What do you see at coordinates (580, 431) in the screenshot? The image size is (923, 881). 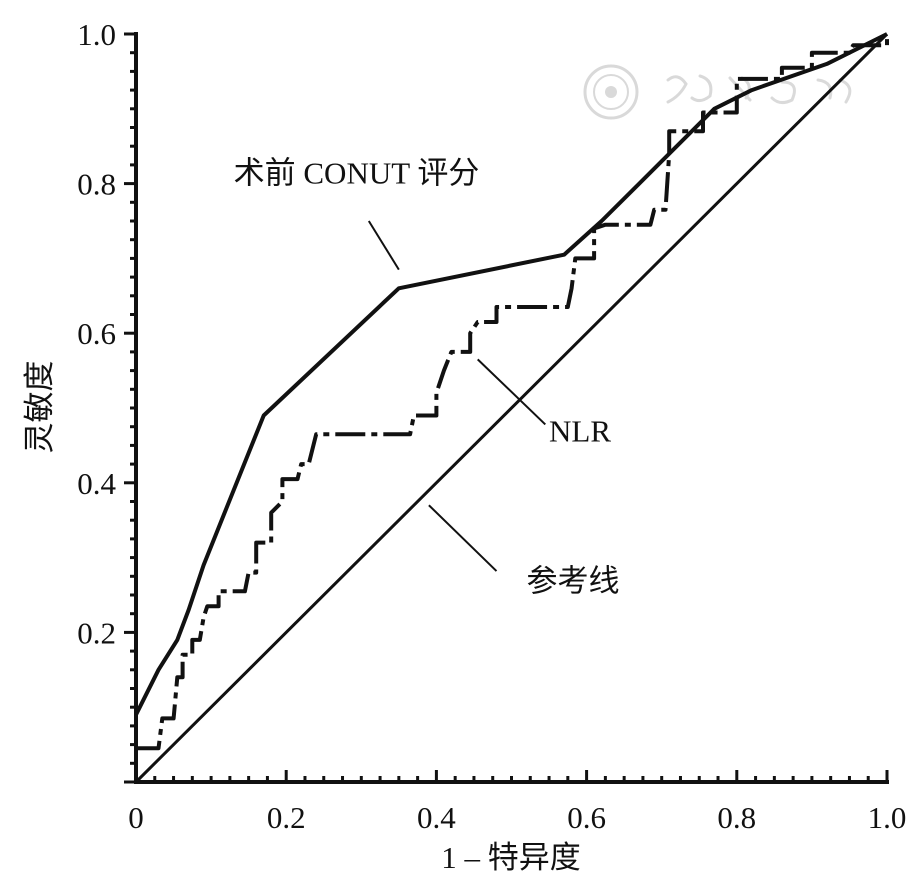 I see `annotation-label: NLR` at bounding box center [580, 431].